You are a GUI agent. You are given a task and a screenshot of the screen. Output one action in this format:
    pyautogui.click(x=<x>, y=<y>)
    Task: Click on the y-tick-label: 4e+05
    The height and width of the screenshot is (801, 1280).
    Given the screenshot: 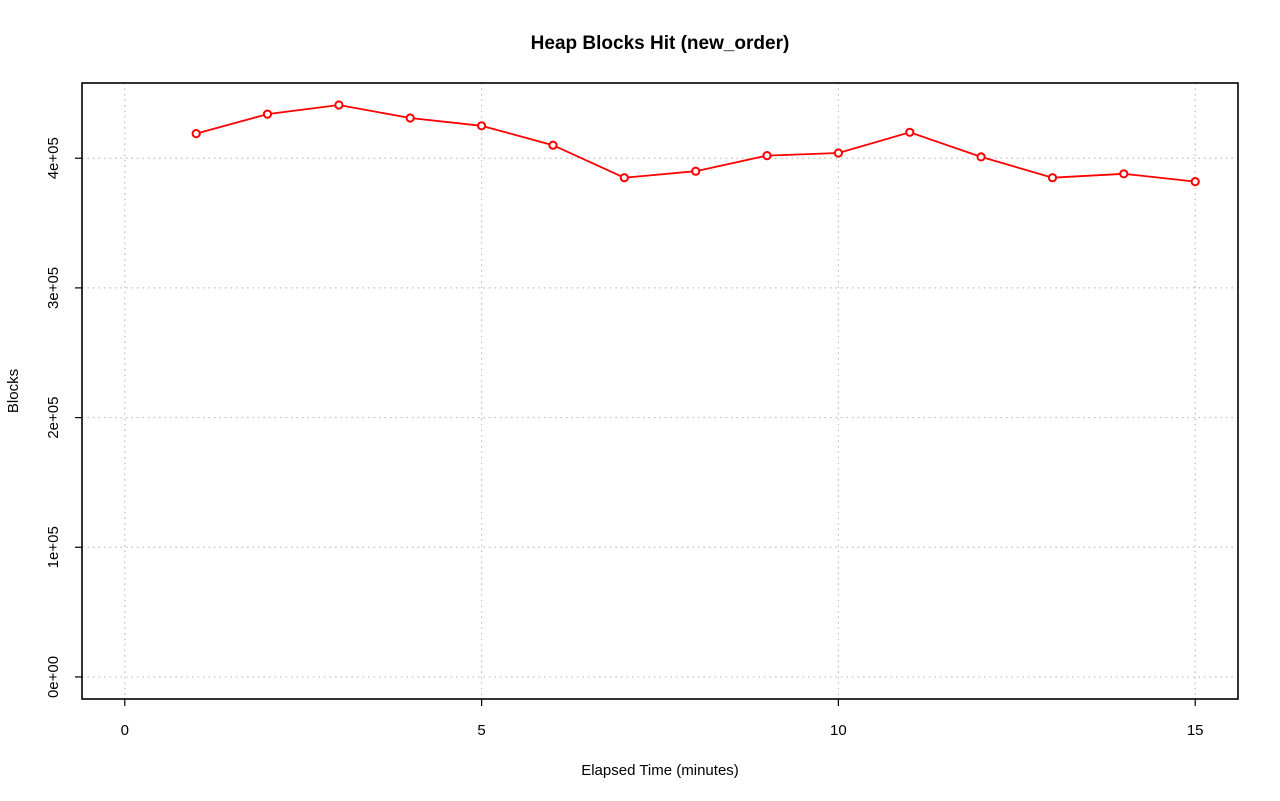 What is the action you would take?
    pyautogui.click(x=53, y=158)
    